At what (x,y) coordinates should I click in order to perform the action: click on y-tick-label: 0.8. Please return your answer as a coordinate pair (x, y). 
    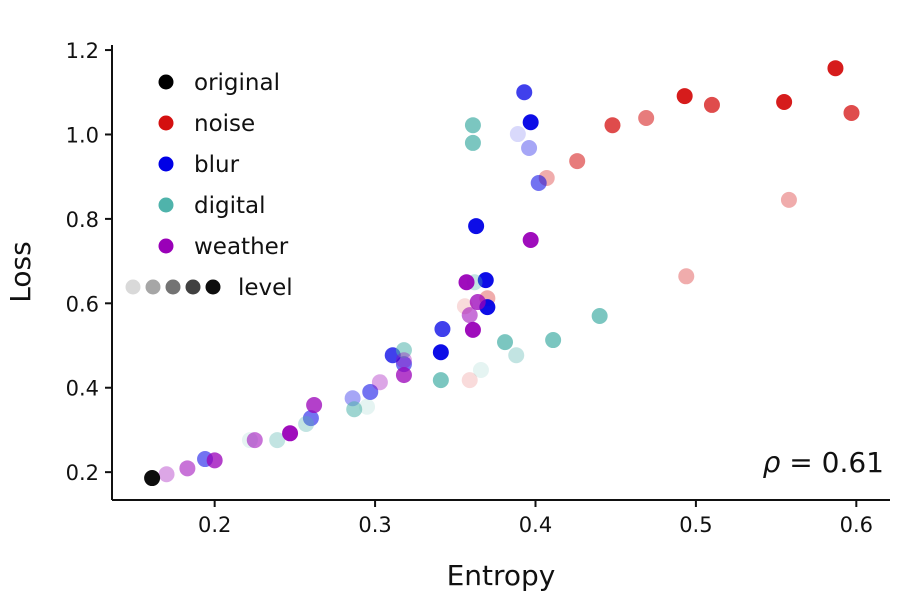
    Looking at the image, I should click on (82, 220).